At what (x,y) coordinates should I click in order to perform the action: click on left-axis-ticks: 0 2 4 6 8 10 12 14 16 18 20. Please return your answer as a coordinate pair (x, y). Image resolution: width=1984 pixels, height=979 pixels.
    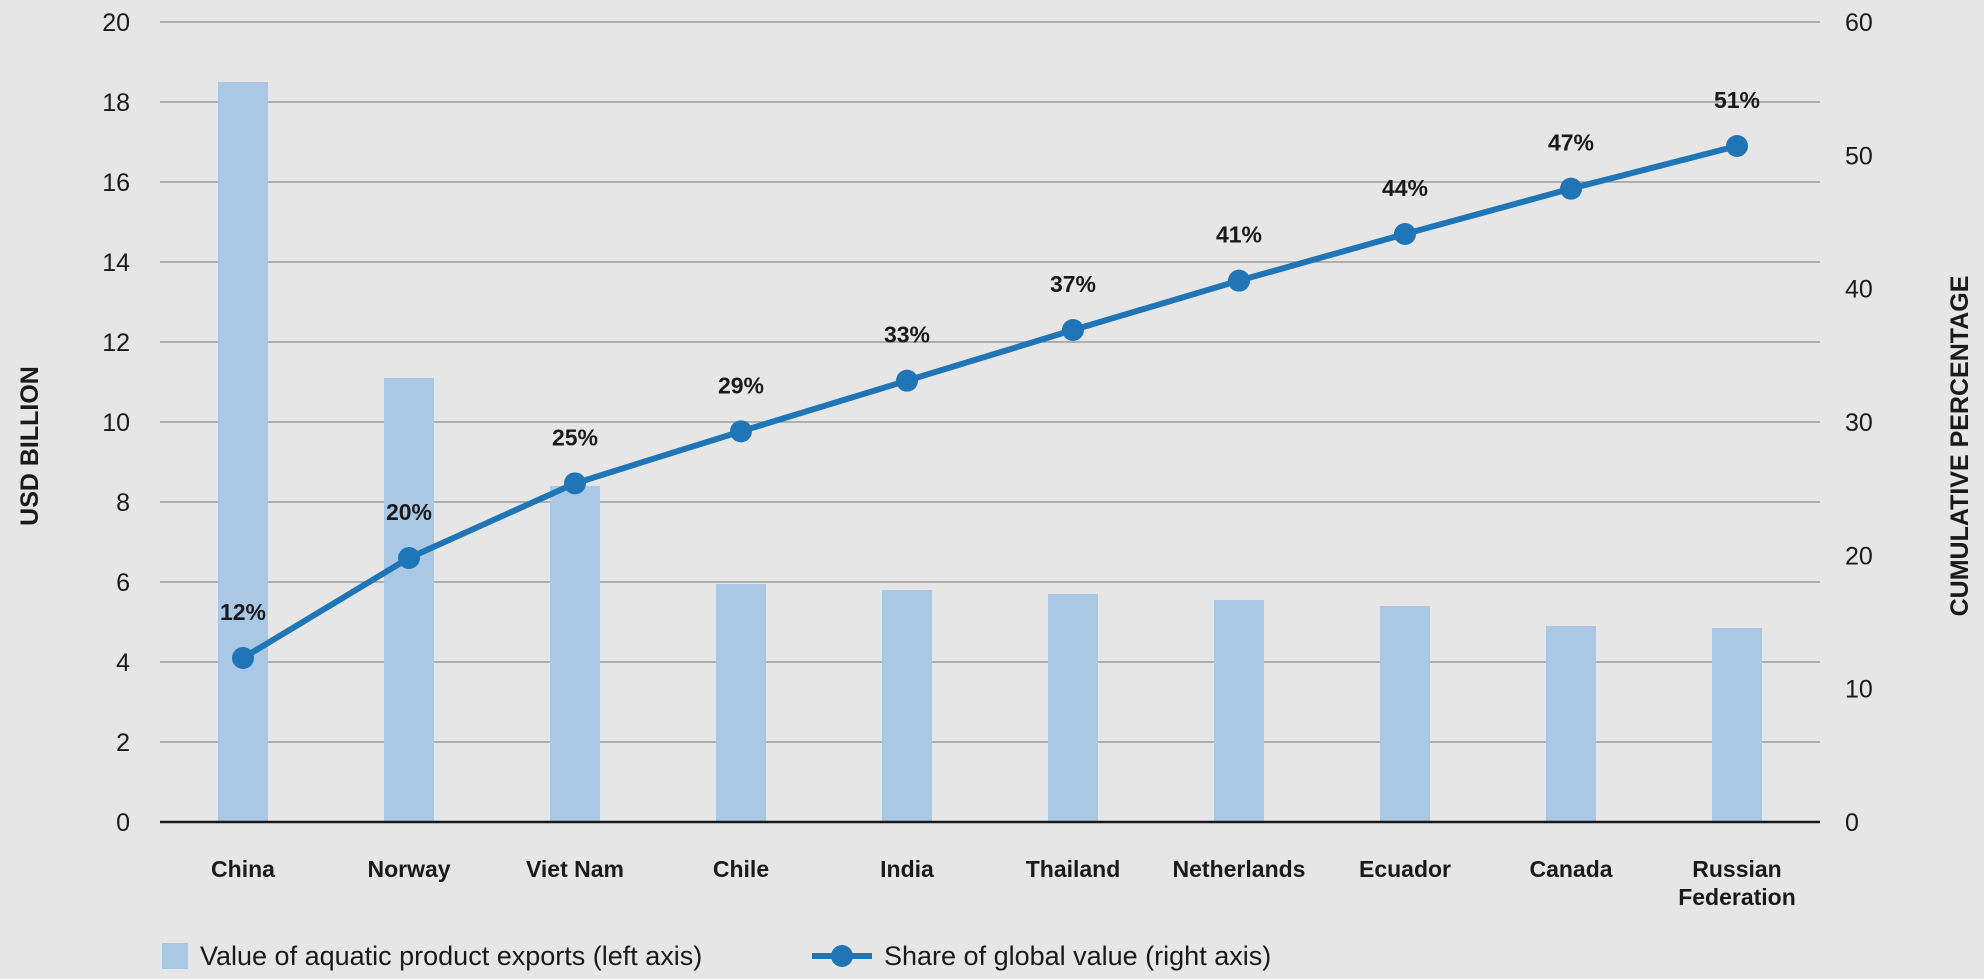
    Looking at the image, I should click on (116, 423).